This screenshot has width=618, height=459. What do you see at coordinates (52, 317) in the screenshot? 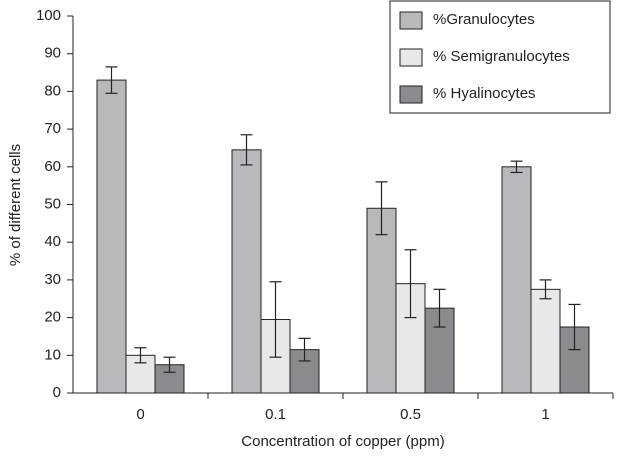
I see `y-tick-label: 20` at bounding box center [52, 317].